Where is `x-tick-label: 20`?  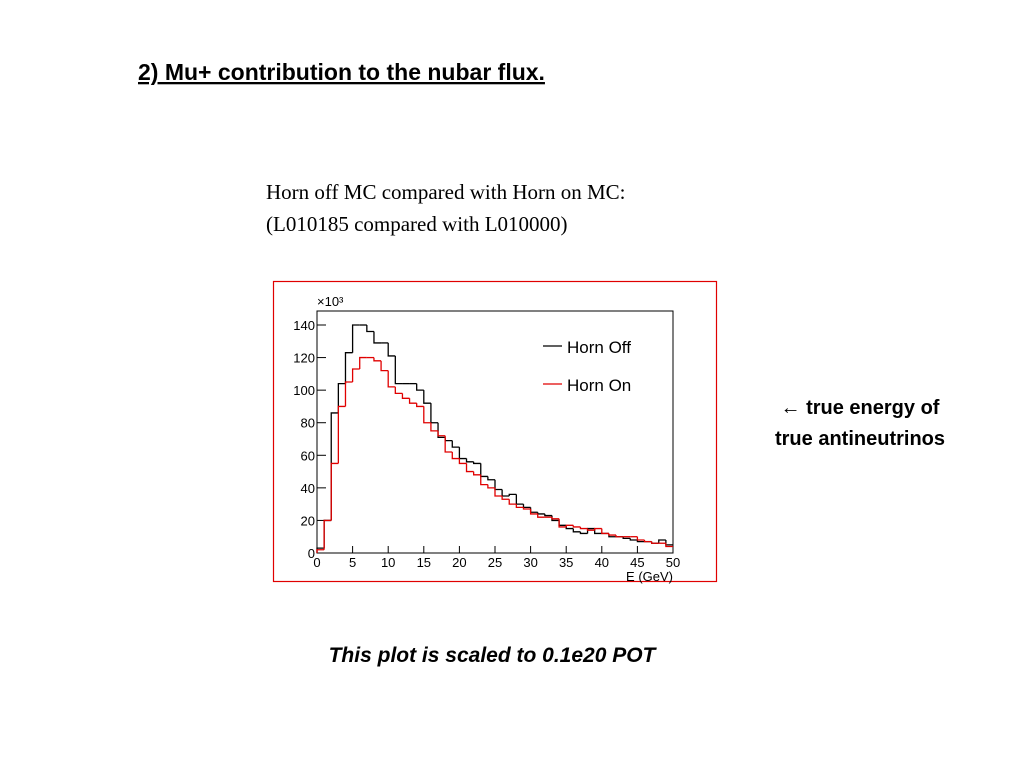 x-tick-label: 20 is located at coordinates (459, 562).